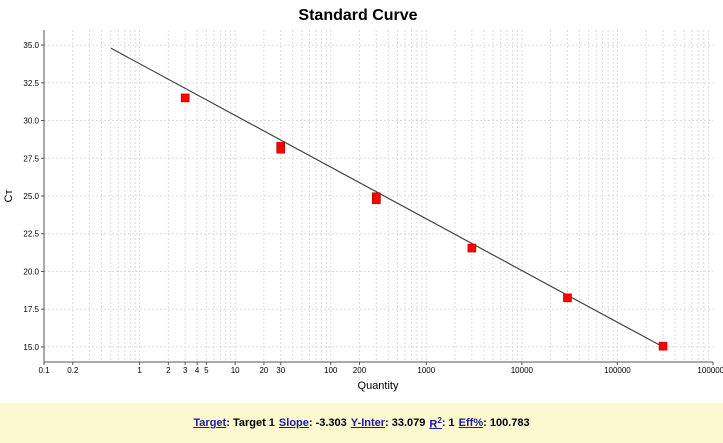  Describe the element at coordinates (31, 121) in the screenshot. I see `y-tick-label: 30.0` at that location.